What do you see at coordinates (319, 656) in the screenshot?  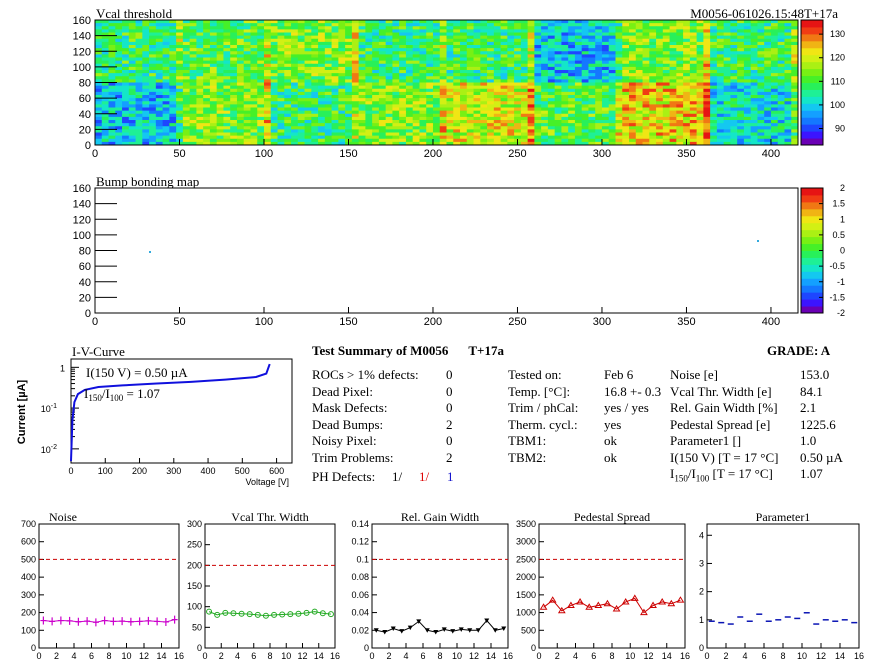 I see `mini-xtick-label: 14` at bounding box center [319, 656].